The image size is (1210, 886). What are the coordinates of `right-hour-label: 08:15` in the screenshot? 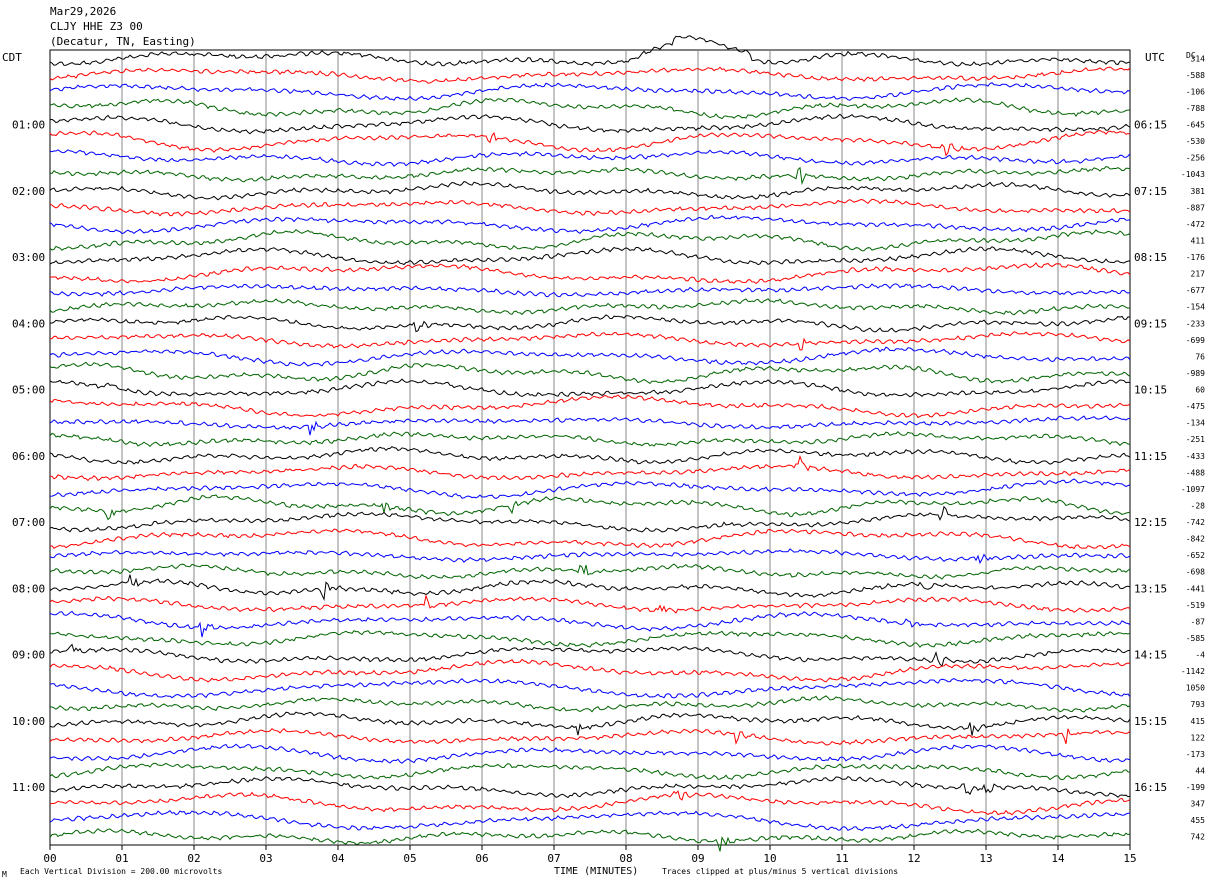 It's located at (1150, 257).